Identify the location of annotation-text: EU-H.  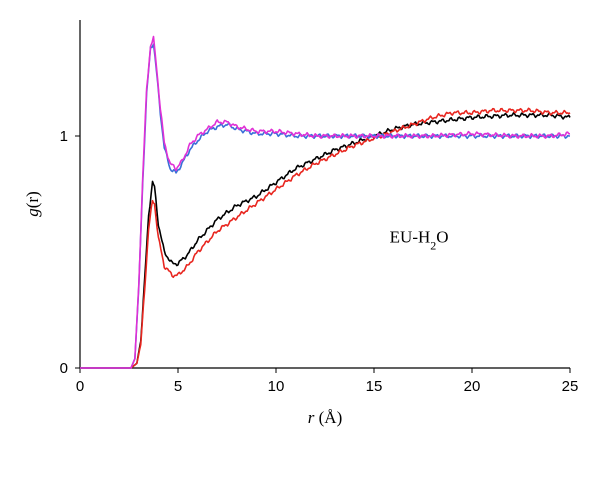
(410, 237).